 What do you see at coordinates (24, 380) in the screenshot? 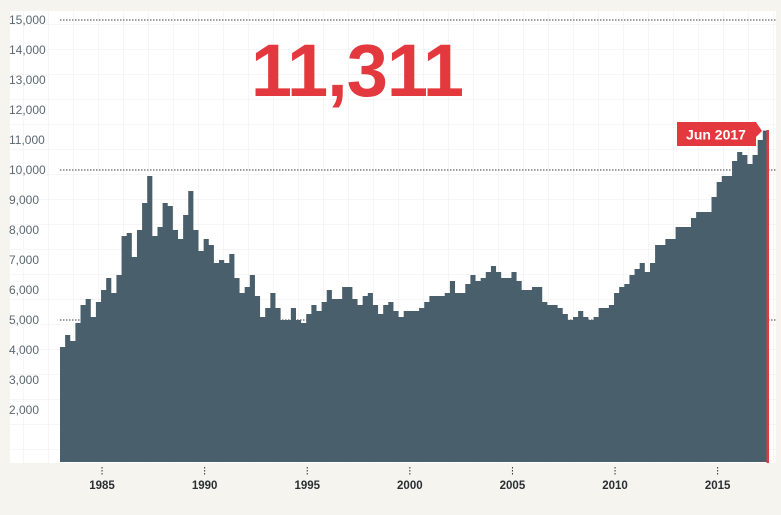
I see `y-tick-label: 3,000` at bounding box center [24, 380].